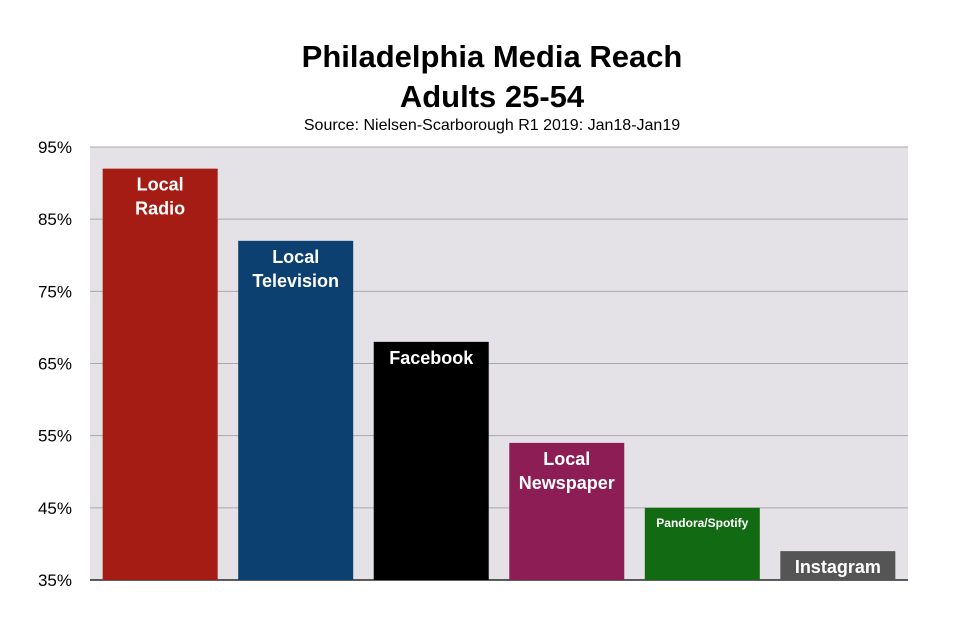 The image size is (959, 642). I want to click on y-tick-label: 75%, so click(55, 291).